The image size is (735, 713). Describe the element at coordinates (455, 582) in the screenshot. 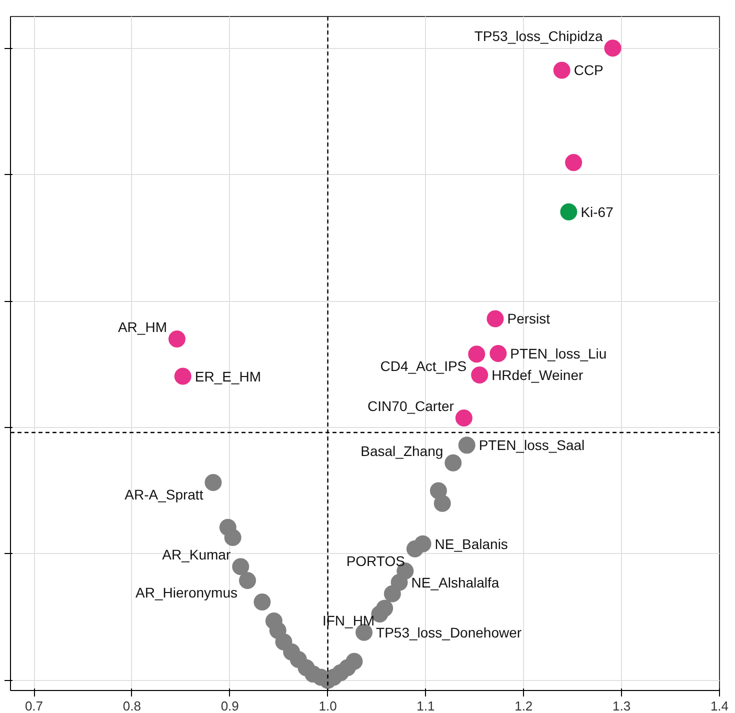

I see `annotation: NE_Alshalalfa` at that location.